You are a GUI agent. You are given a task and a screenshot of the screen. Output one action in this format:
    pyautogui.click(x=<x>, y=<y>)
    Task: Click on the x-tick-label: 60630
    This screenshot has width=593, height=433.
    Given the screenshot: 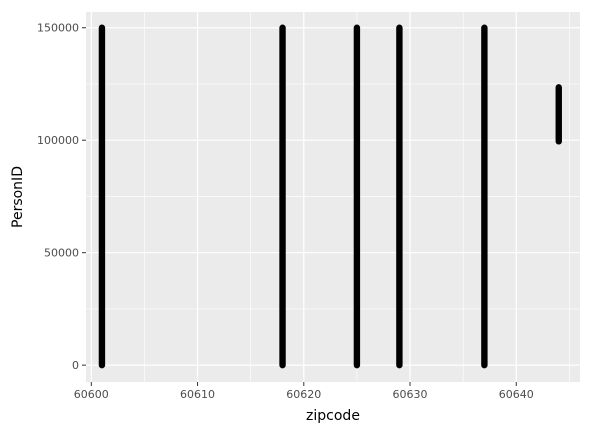 What is the action you would take?
    pyautogui.click(x=410, y=394)
    